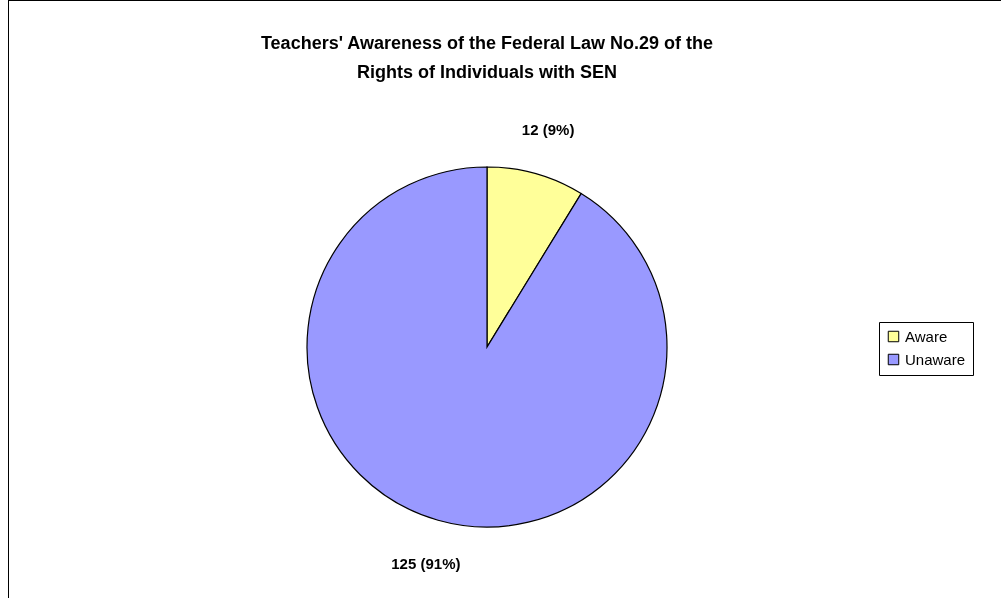 This screenshot has width=1001, height=598. Describe the element at coordinates (926, 336) in the screenshot. I see `legend-label: Aware` at that location.